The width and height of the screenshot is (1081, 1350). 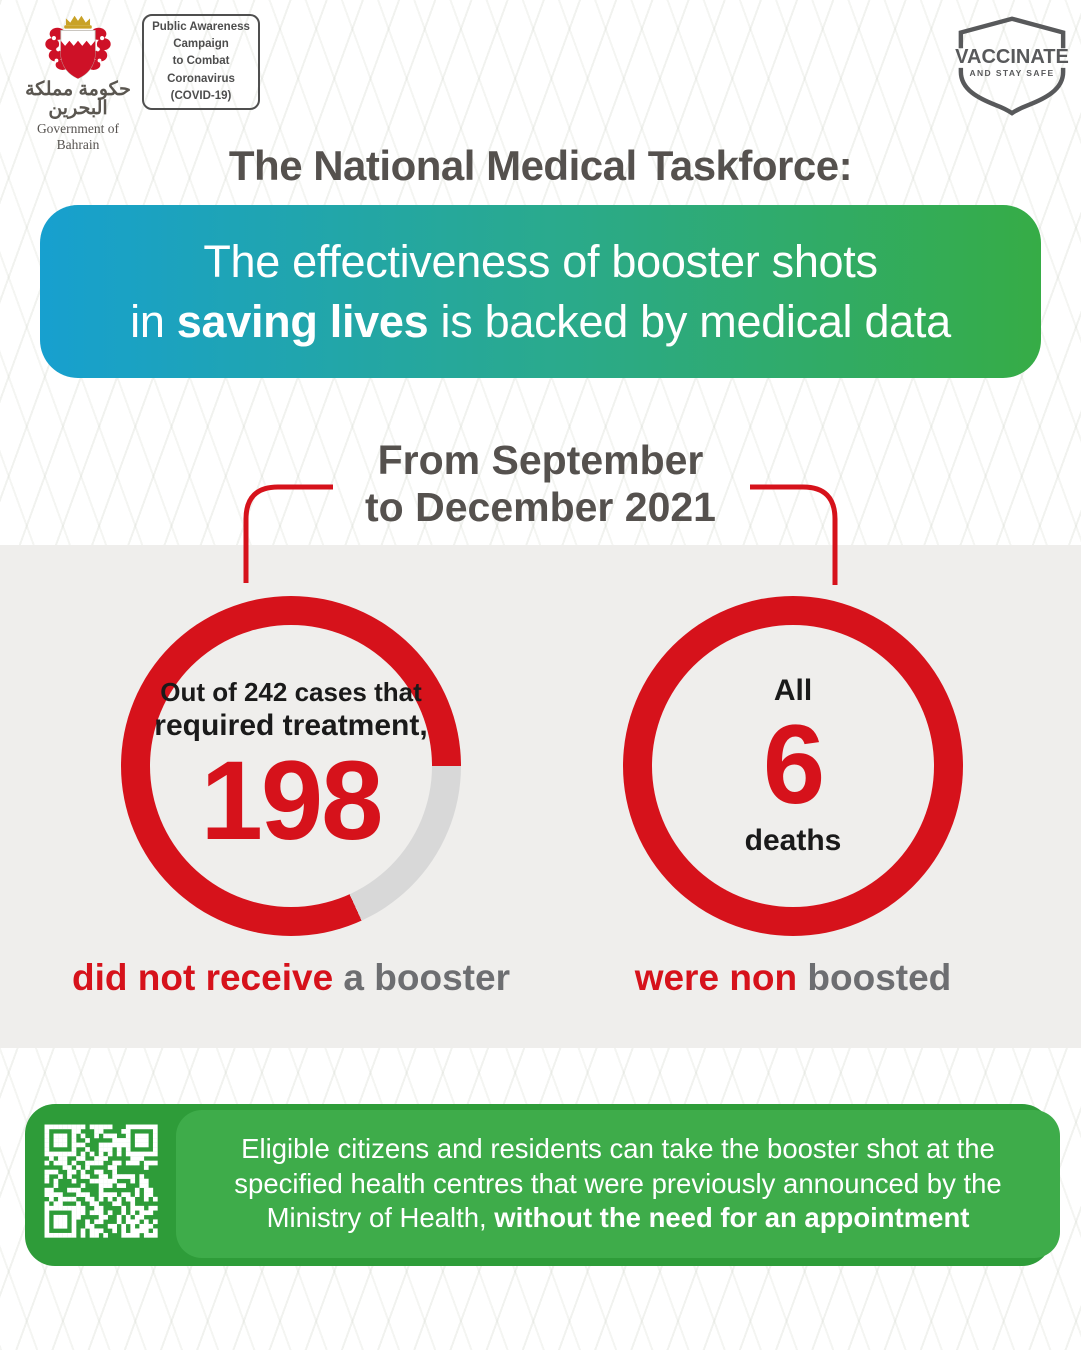 I want to click on period-brackets, so click(x=540, y=534).